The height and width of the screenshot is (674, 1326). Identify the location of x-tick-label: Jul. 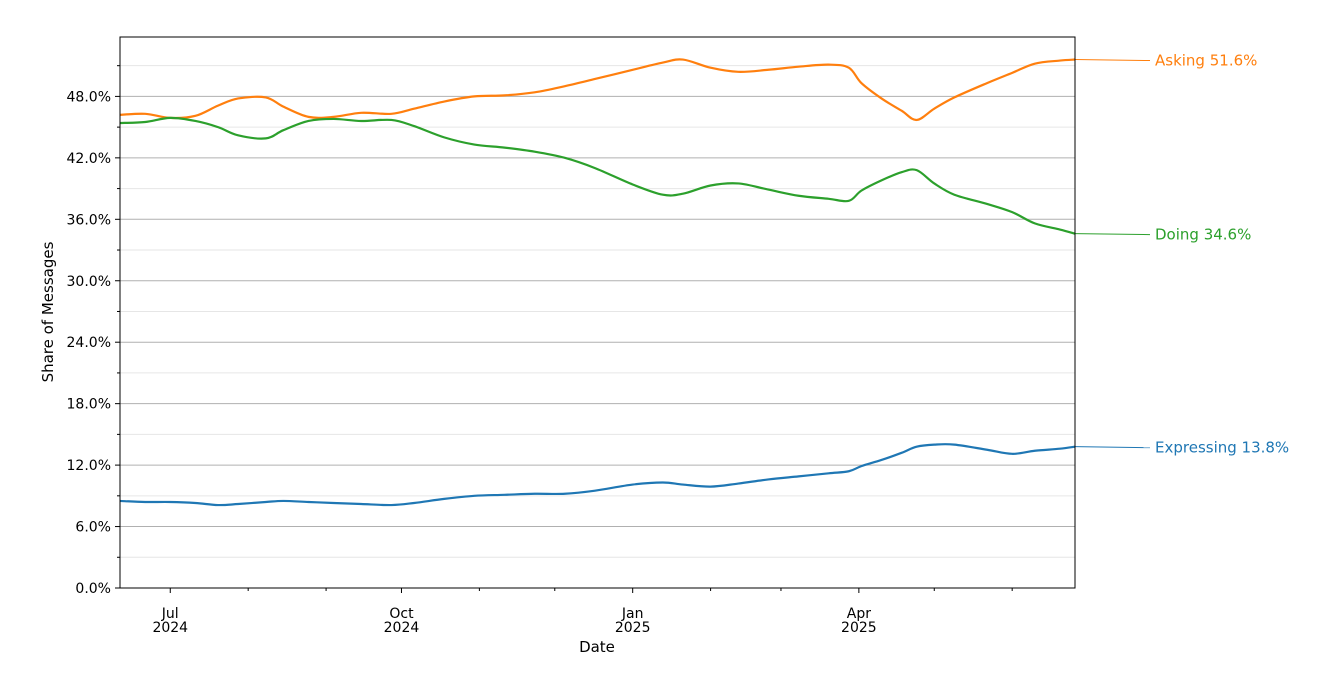
(170, 614).